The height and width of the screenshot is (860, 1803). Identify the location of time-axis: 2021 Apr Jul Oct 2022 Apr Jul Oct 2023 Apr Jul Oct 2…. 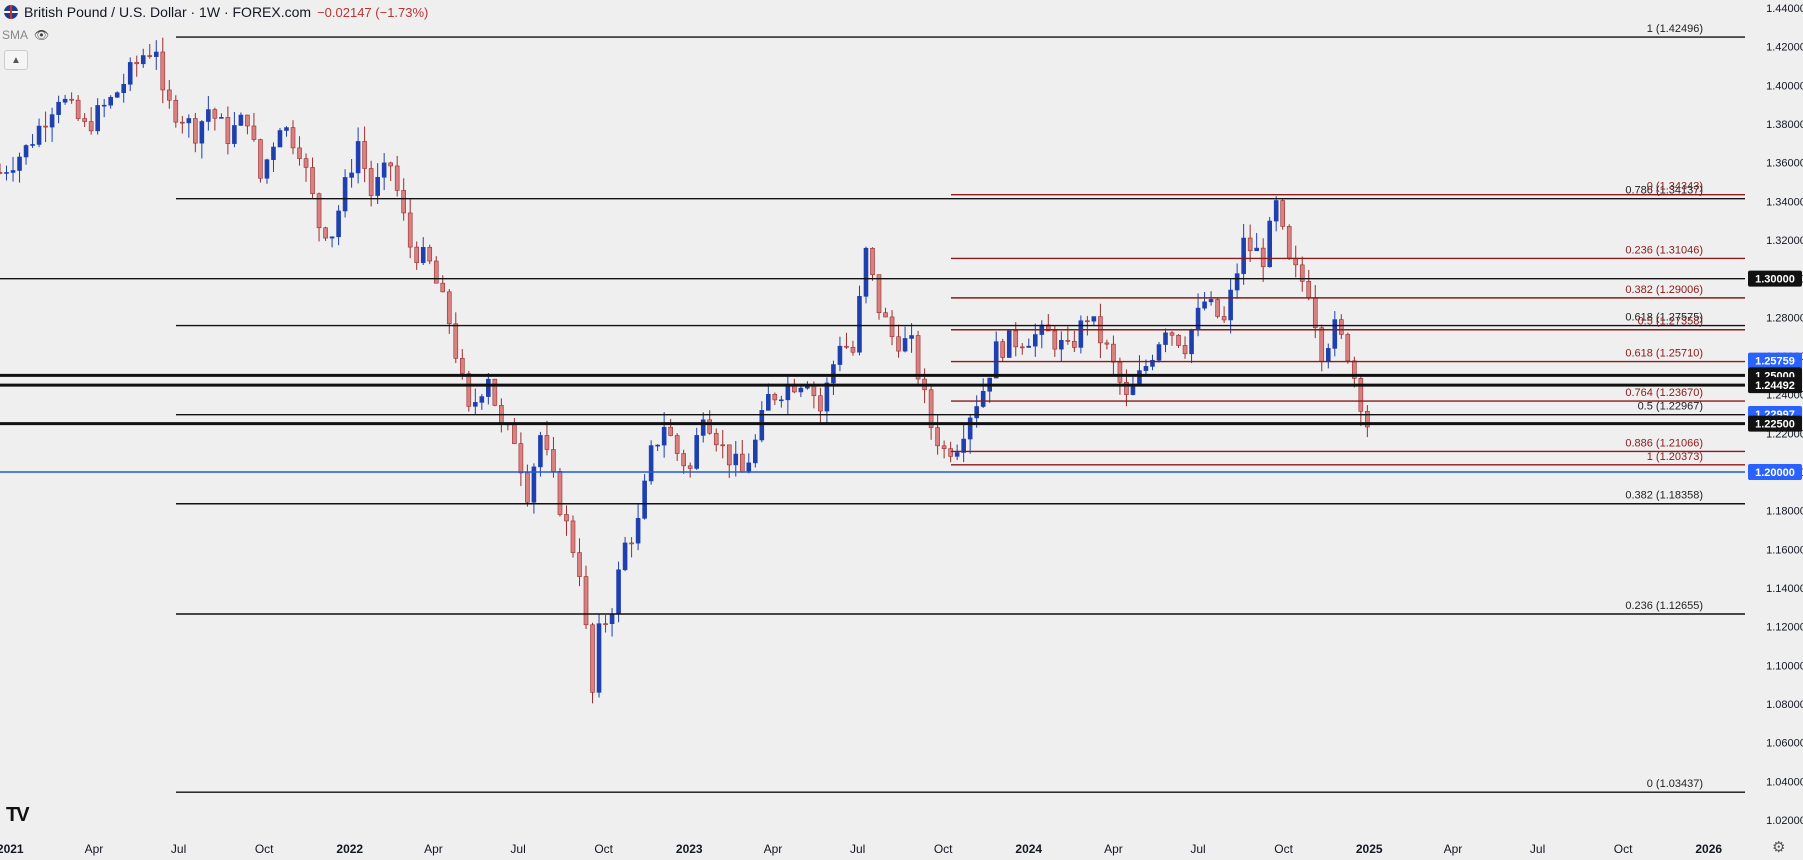
(861, 849).